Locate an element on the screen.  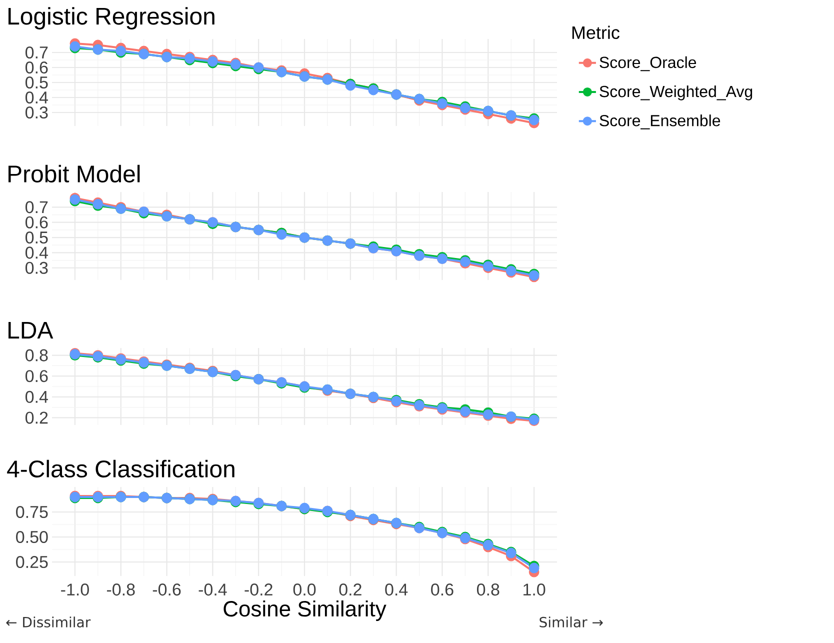
x-tick-label: 1.0 is located at coordinates (535, 590).